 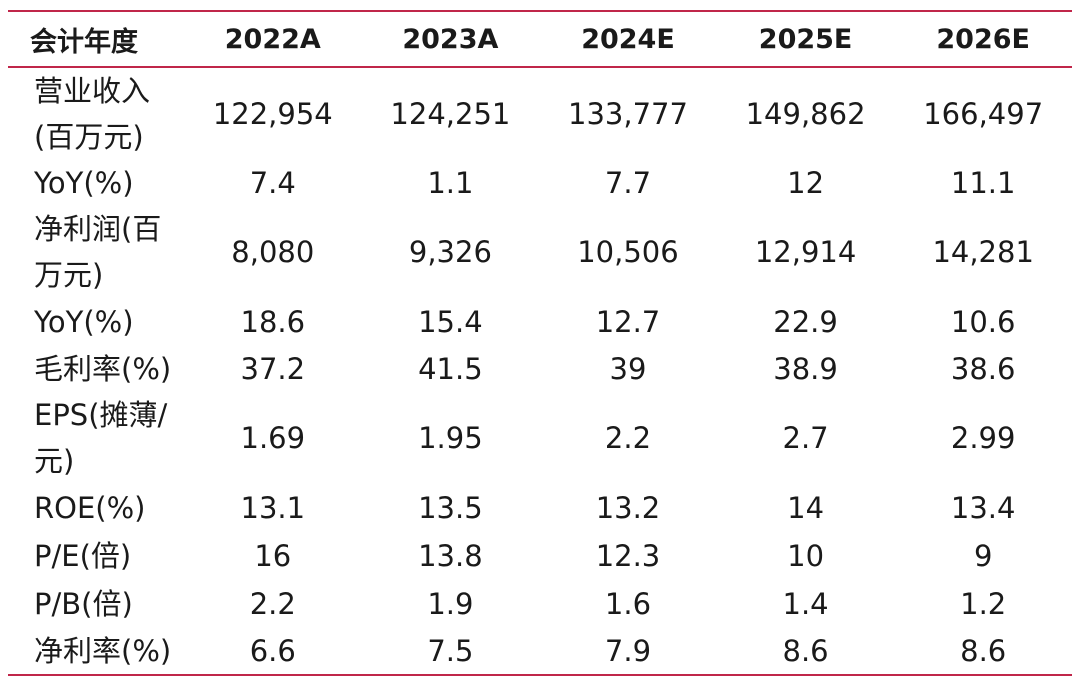 I want to click on row-label: P/E(倍), so click(x=96, y=556).